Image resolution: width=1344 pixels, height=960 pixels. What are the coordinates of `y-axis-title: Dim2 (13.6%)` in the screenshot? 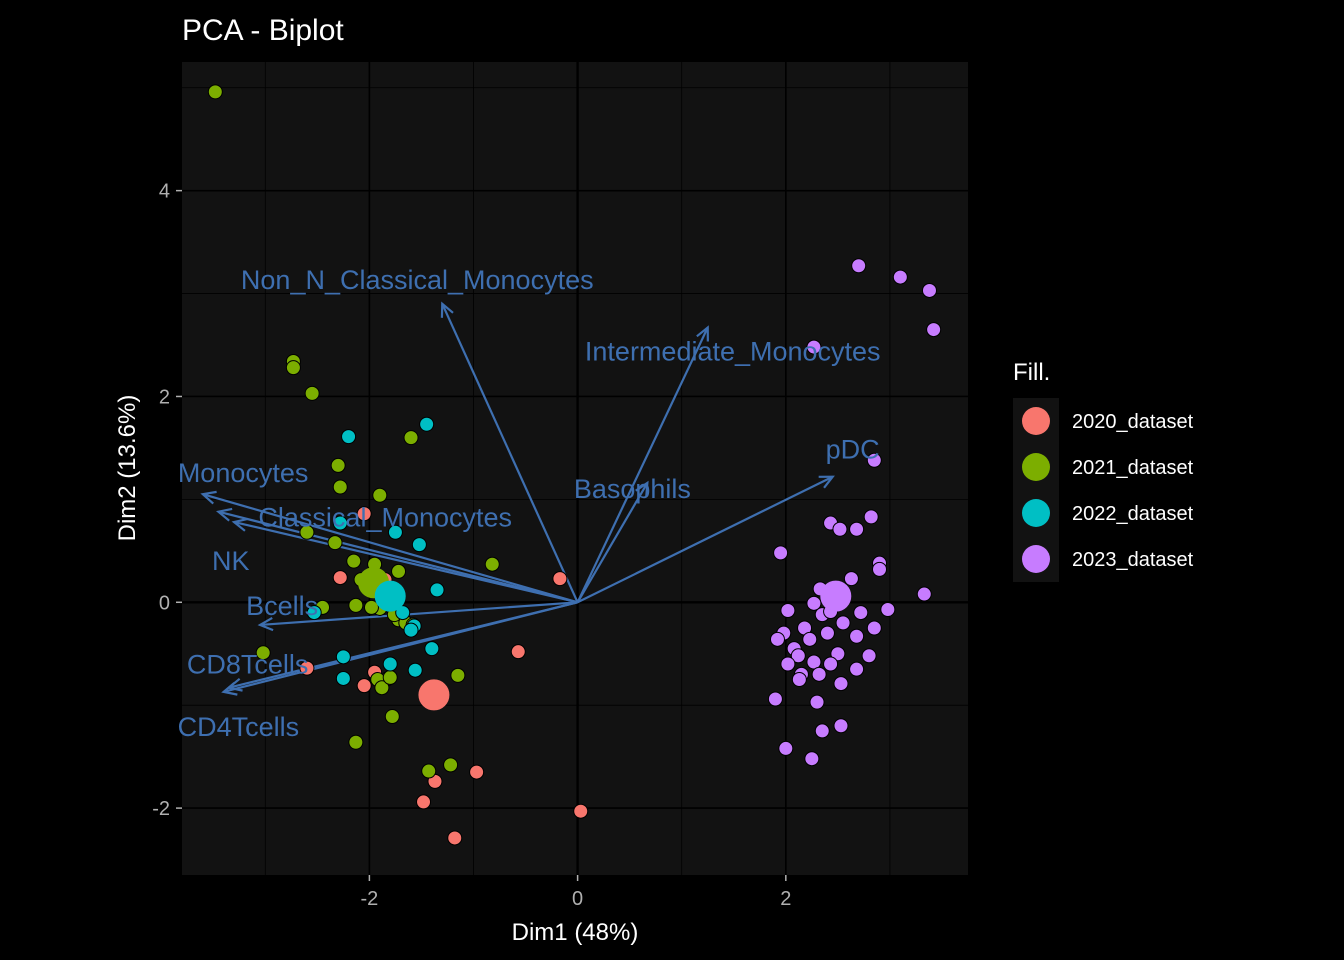 It's located at (127, 468).